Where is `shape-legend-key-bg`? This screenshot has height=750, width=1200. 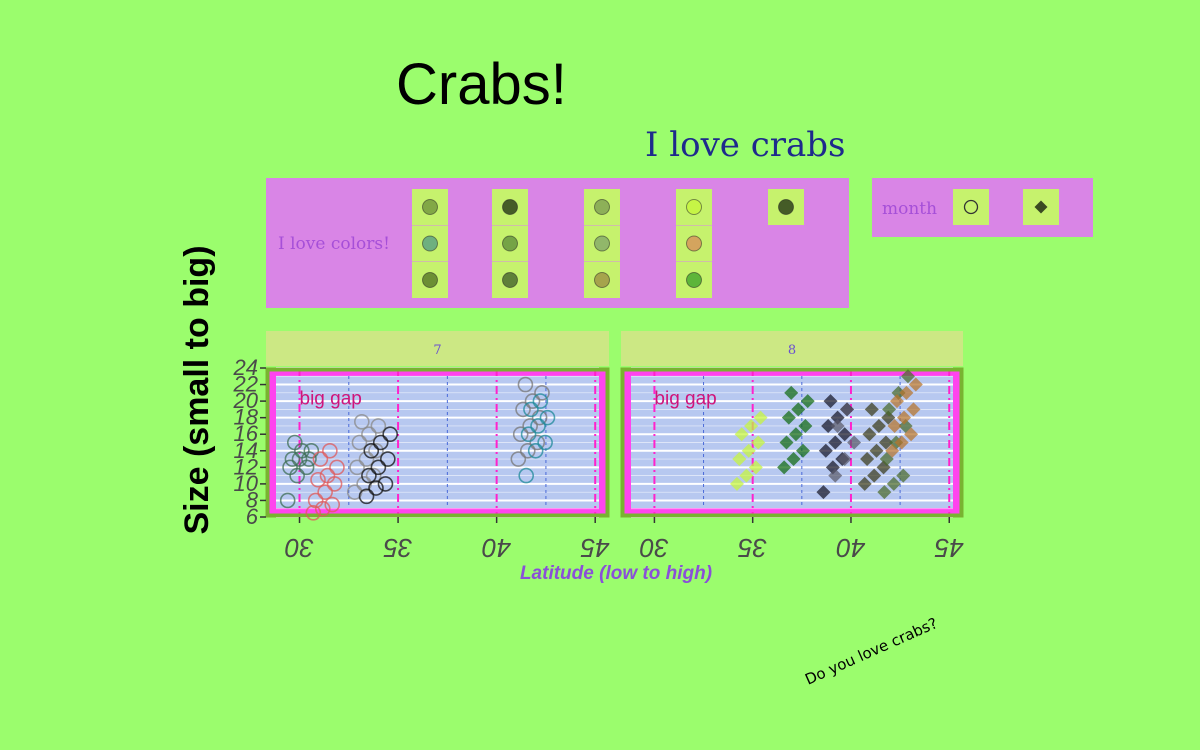
shape-legend-key-bg is located at coordinates (971, 207).